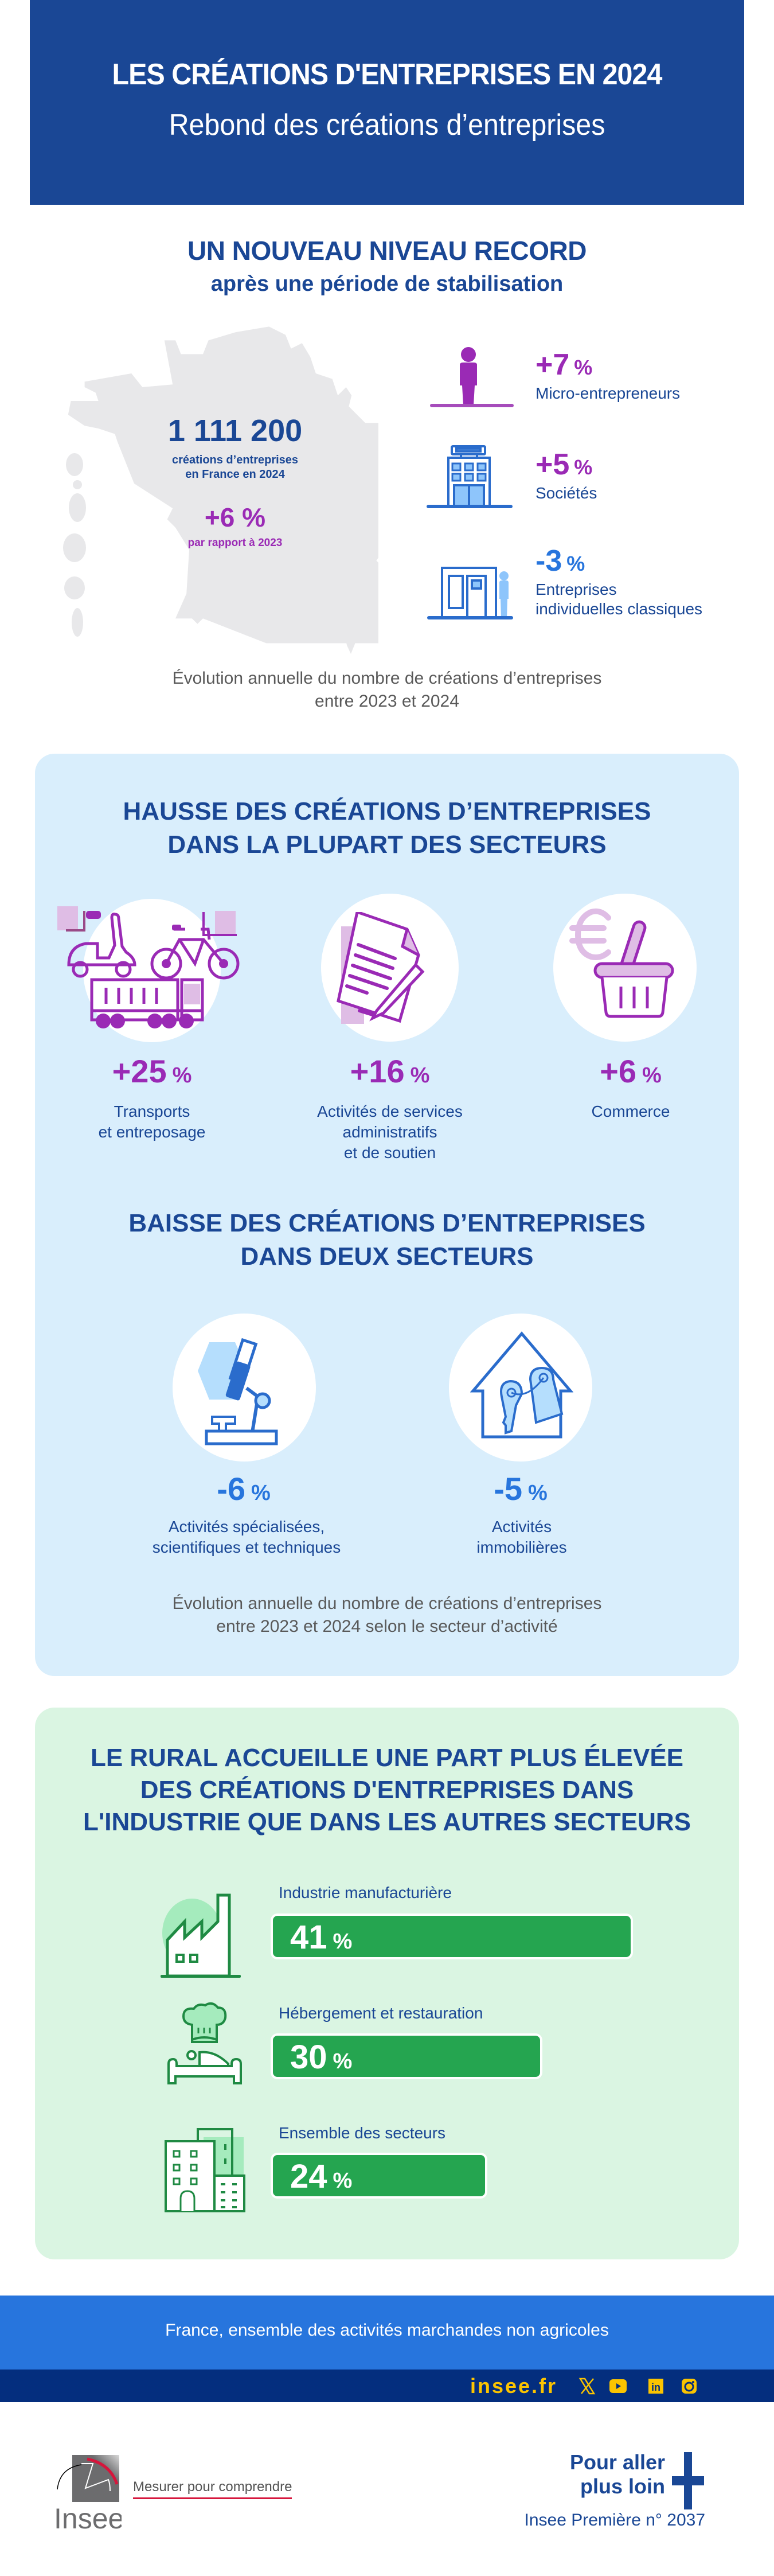 The image size is (774, 2576). What do you see at coordinates (439, 811) in the screenshot?
I see `rise-title-rest: DES CRÉATIONS D’ENTREPRISES` at bounding box center [439, 811].